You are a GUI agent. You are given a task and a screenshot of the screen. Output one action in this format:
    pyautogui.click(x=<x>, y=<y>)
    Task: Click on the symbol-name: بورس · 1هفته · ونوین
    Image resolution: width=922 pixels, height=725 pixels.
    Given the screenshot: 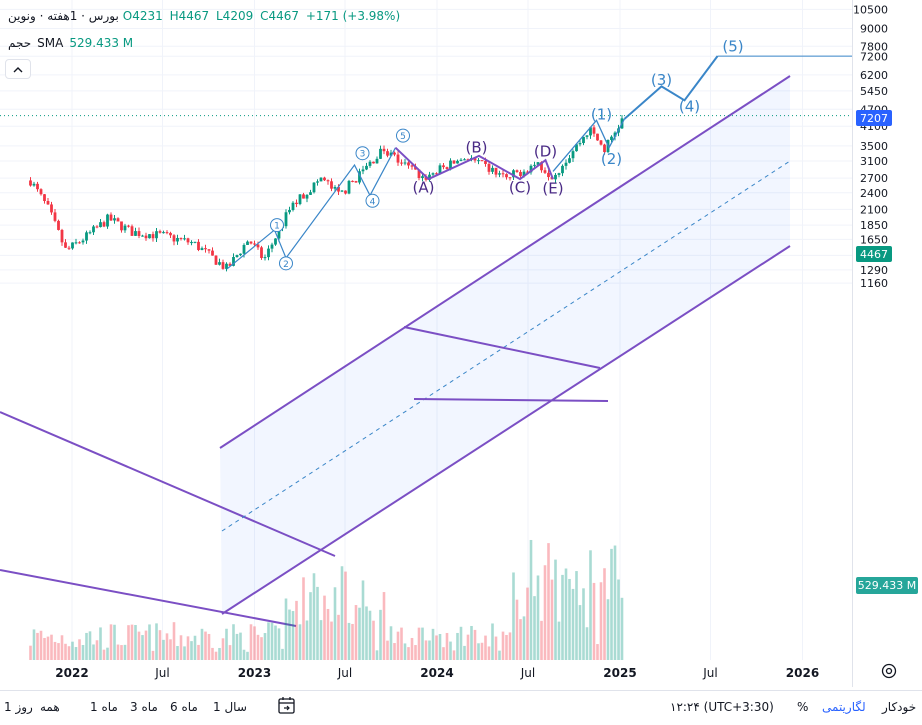 What is the action you would take?
    pyautogui.click(x=63, y=16)
    